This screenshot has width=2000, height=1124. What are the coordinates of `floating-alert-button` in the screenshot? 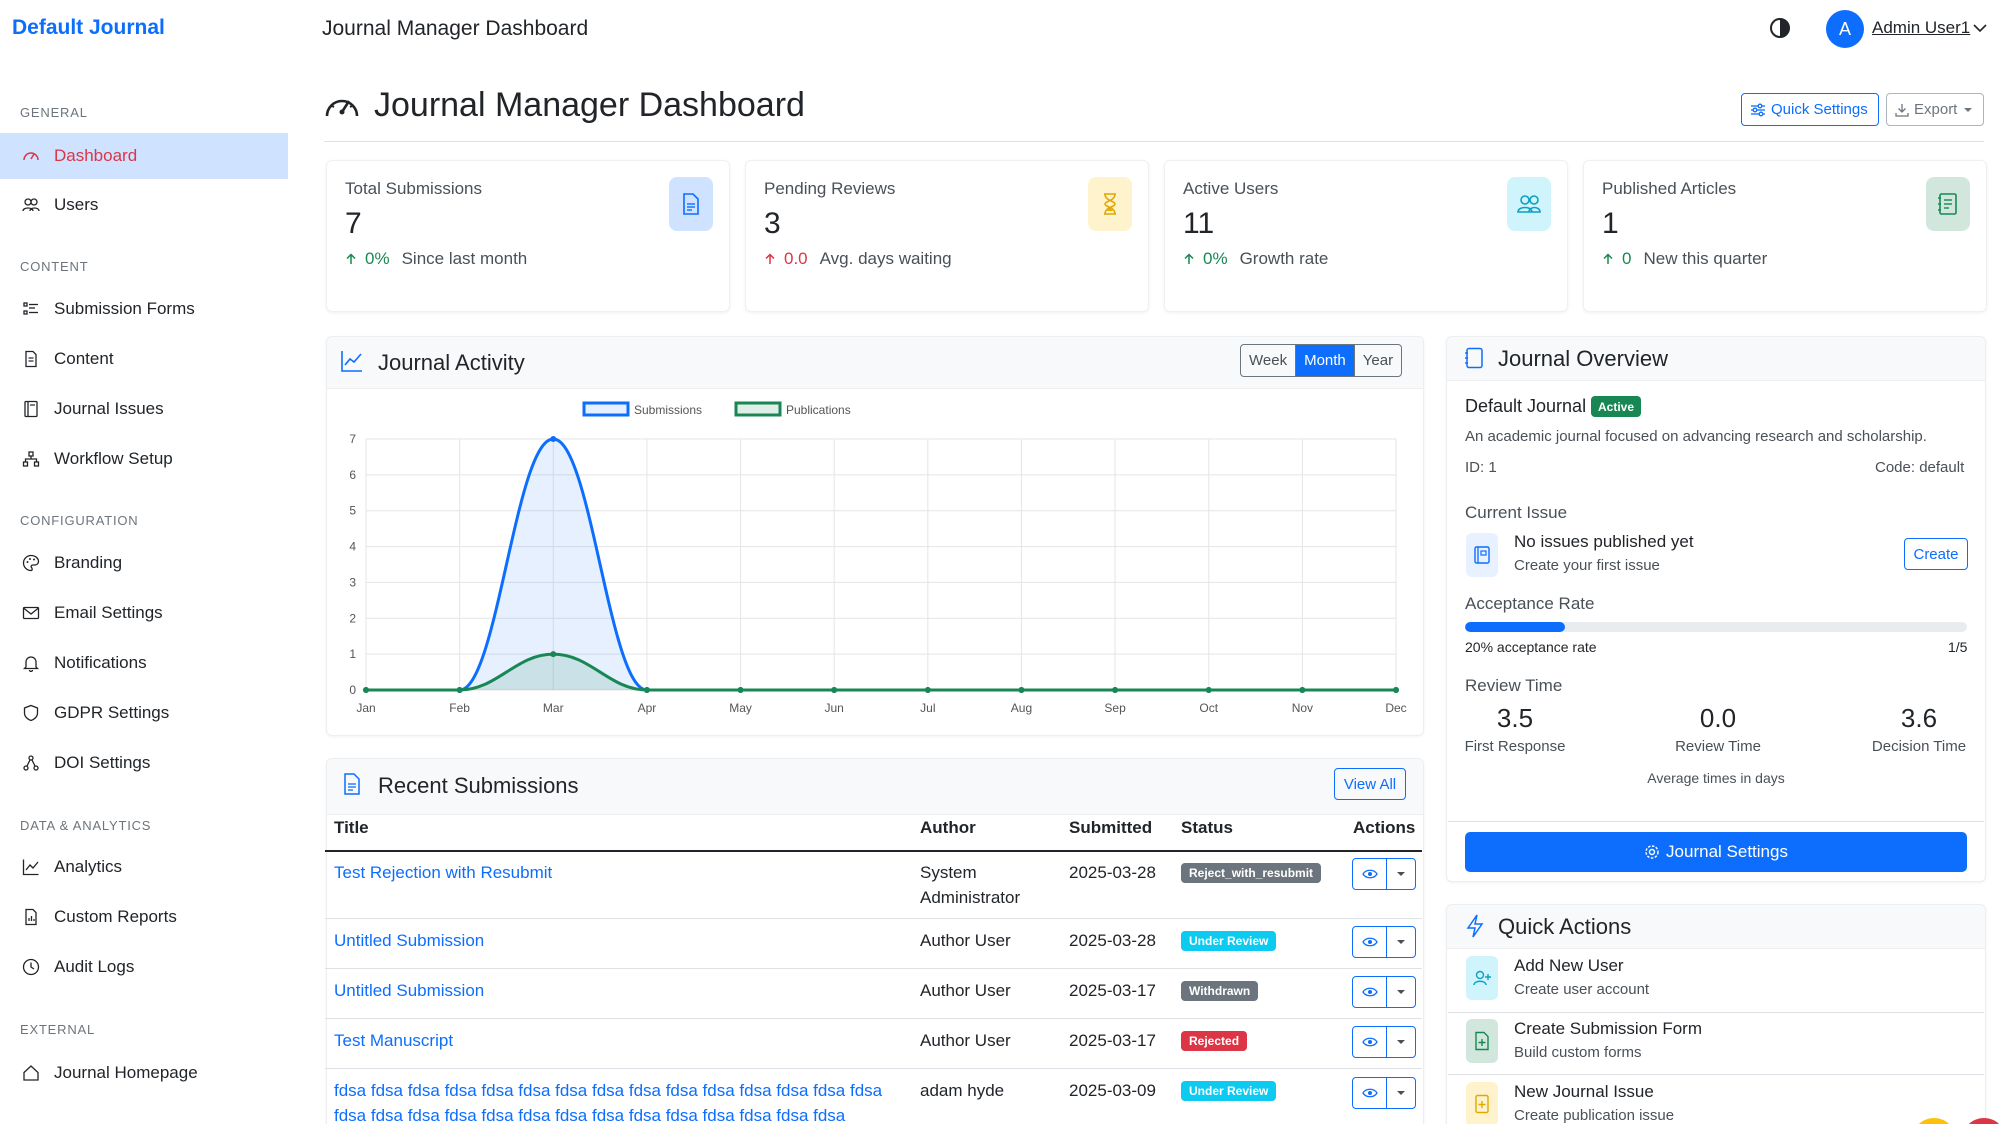 It's located at (1981, 1121).